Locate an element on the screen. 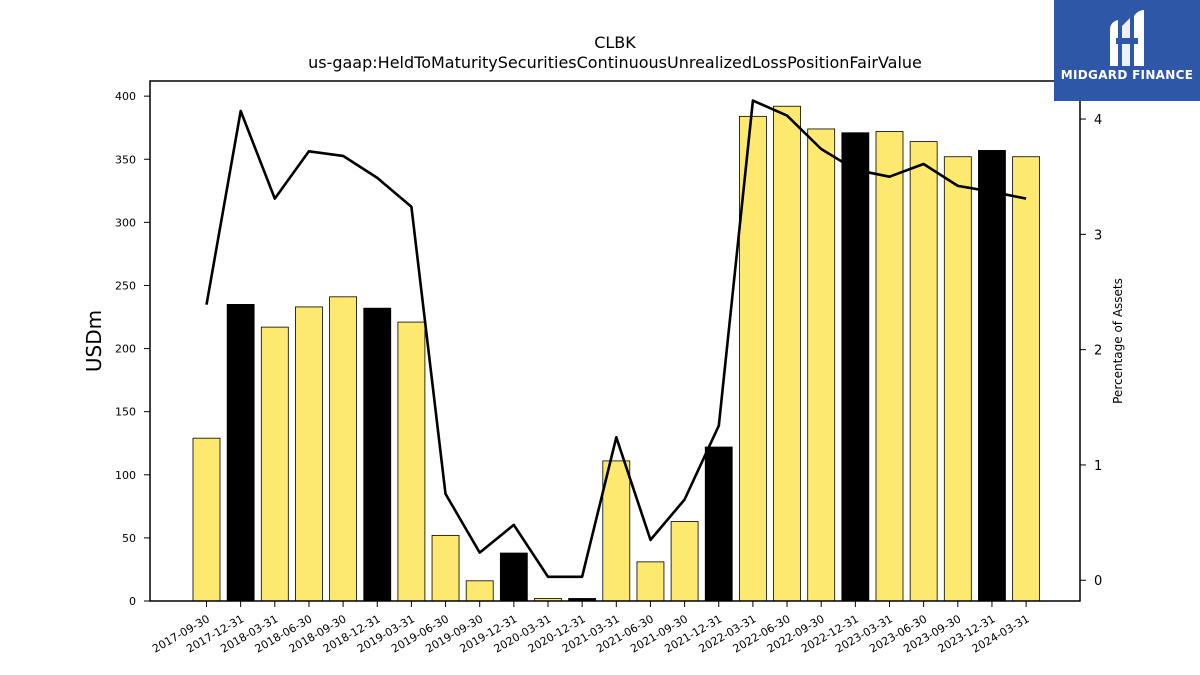 This screenshot has width=1200, height=675. y2-axis-label: Percentage of Assets is located at coordinates (1118, 341).